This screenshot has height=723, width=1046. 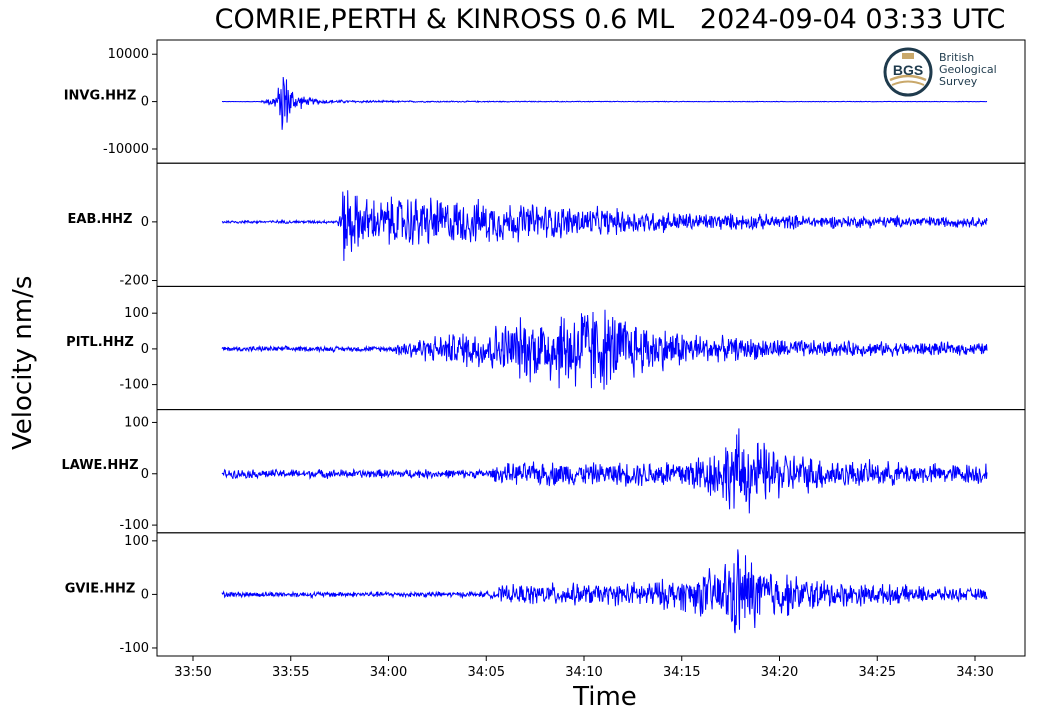 What do you see at coordinates (100, 219) in the screenshot?
I see `station-label: EAB.HHZ` at bounding box center [100, 219].